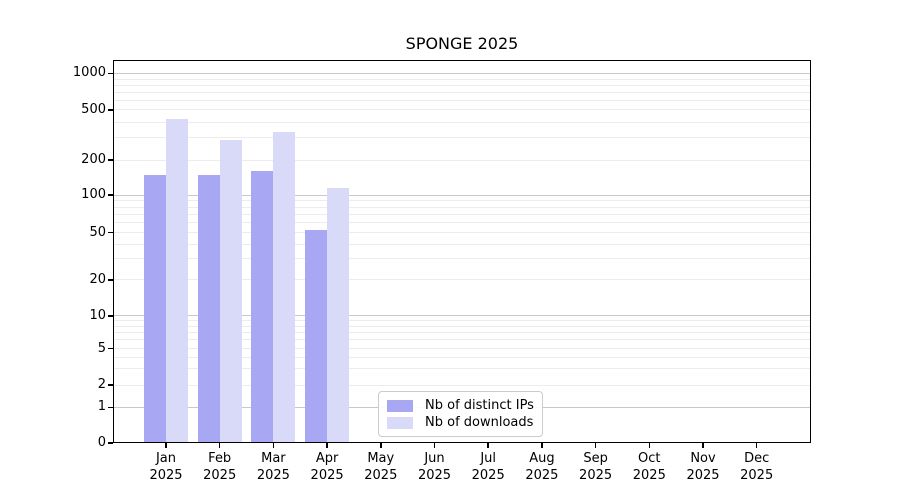 This screenshot has height=500, width=900. What do you see at coordinates (703, 467) in the screenshot?
I see `x-tick-label-nov: Nov 2025` at bounding box center [703, 467].